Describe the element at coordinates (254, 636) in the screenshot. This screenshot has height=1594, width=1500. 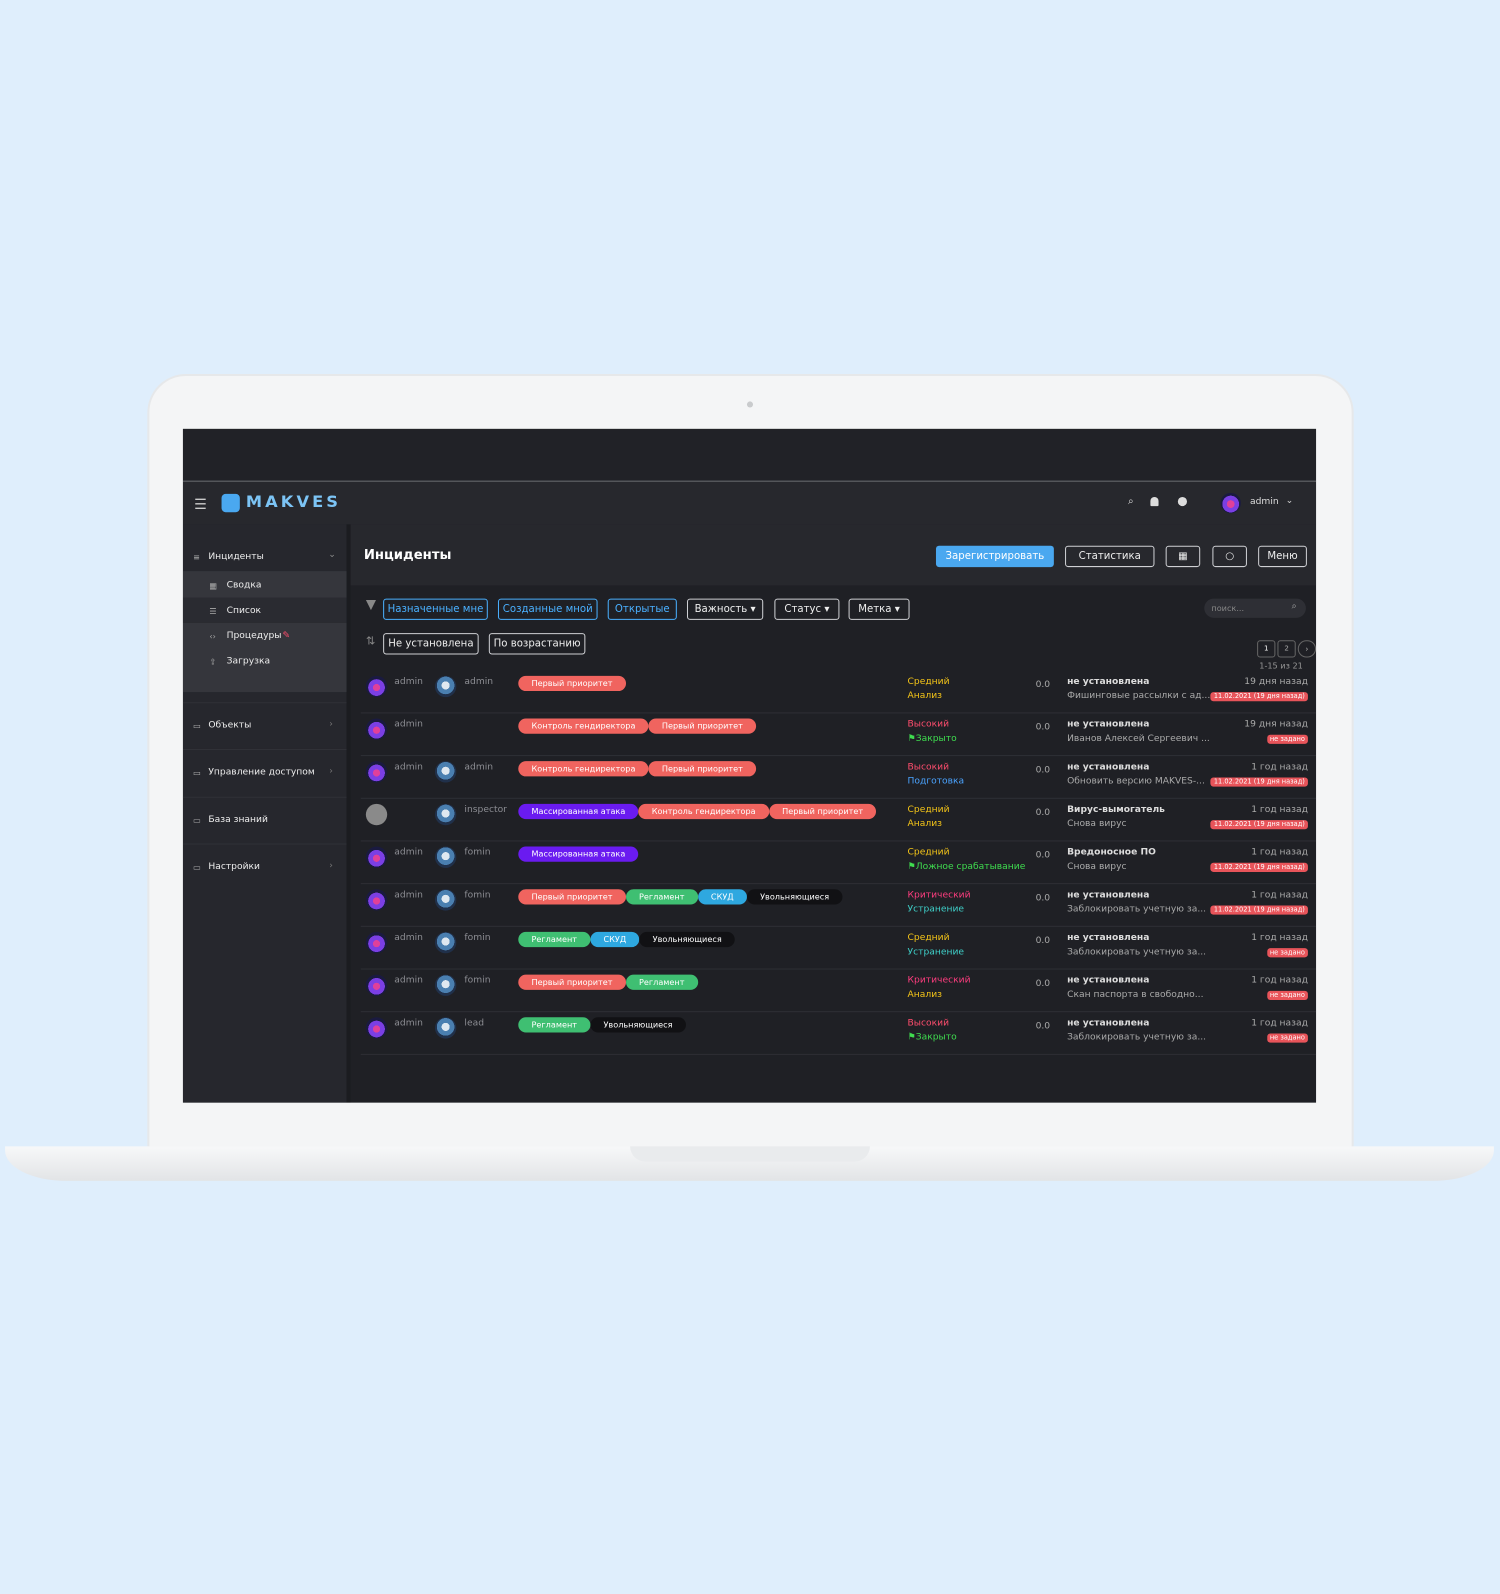
I see `submenu-item: Процедуры` at that location.